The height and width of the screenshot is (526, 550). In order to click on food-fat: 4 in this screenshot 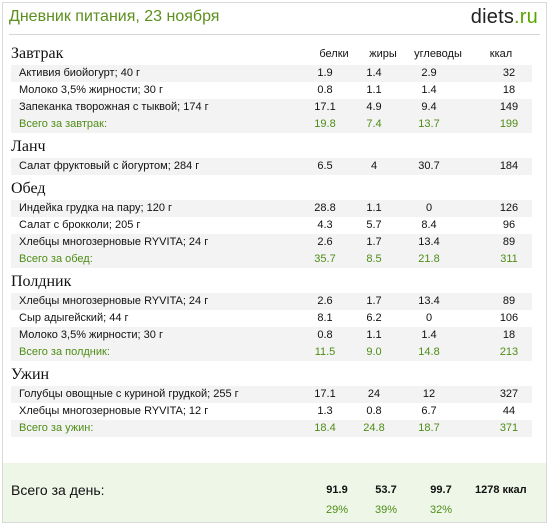, I will do `click(374, 166)`.